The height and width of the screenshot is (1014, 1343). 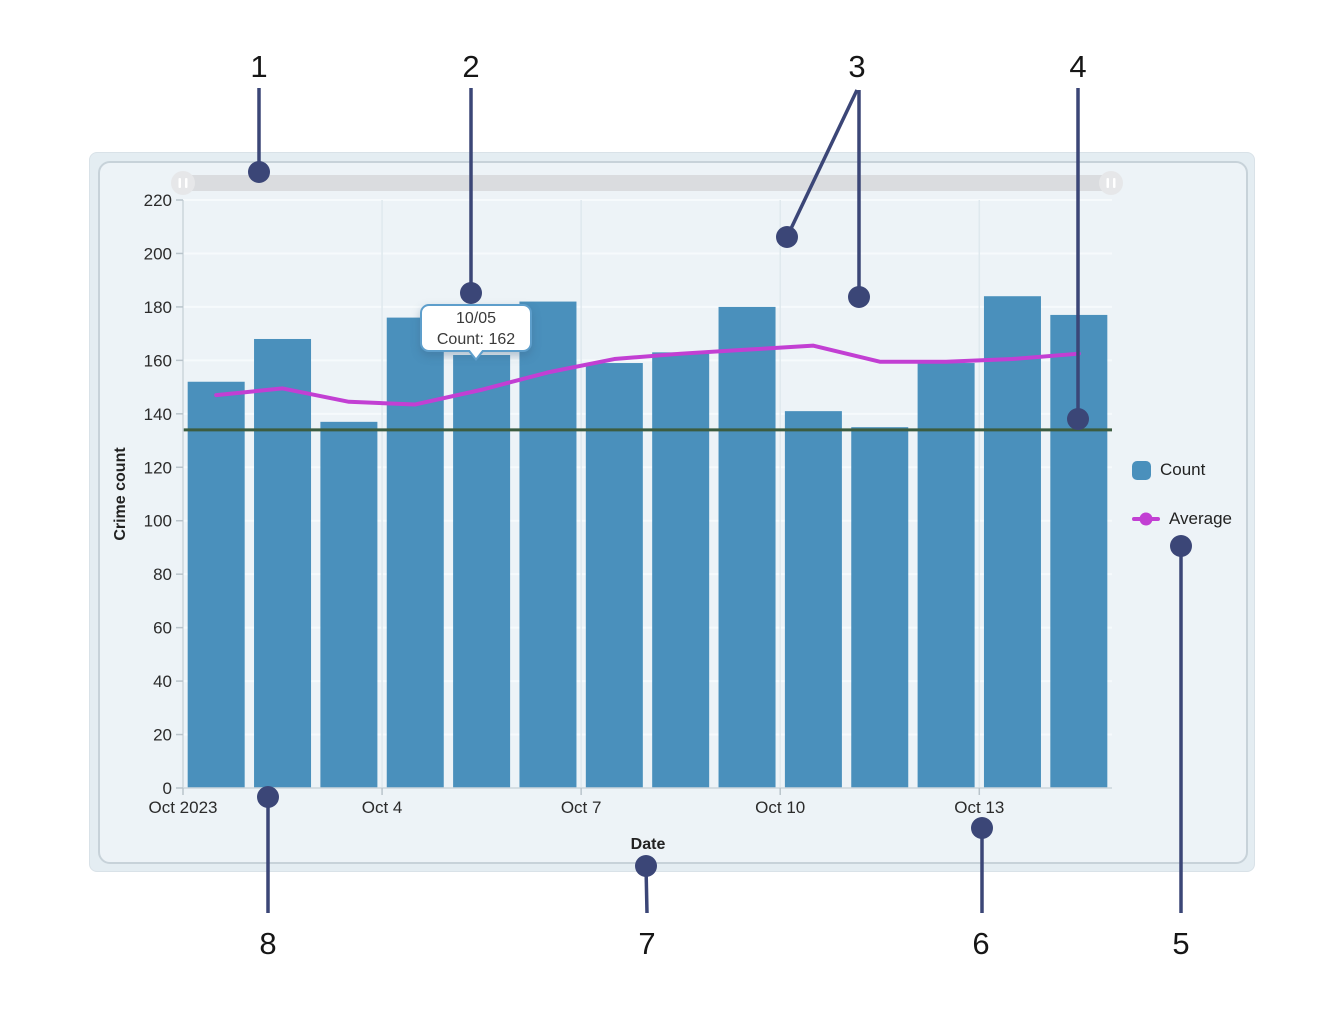 I want to click on y-tick-label: 140, so click(x=158, y=414).